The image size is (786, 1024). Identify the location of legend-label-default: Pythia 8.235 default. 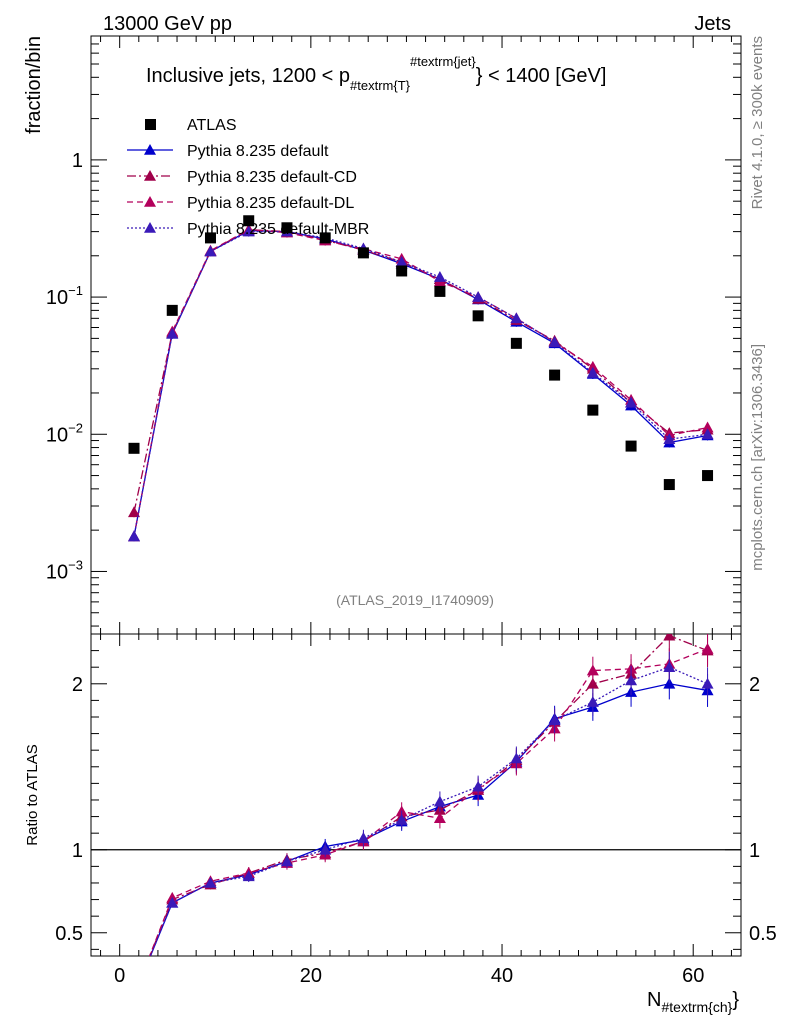
(258, 151).